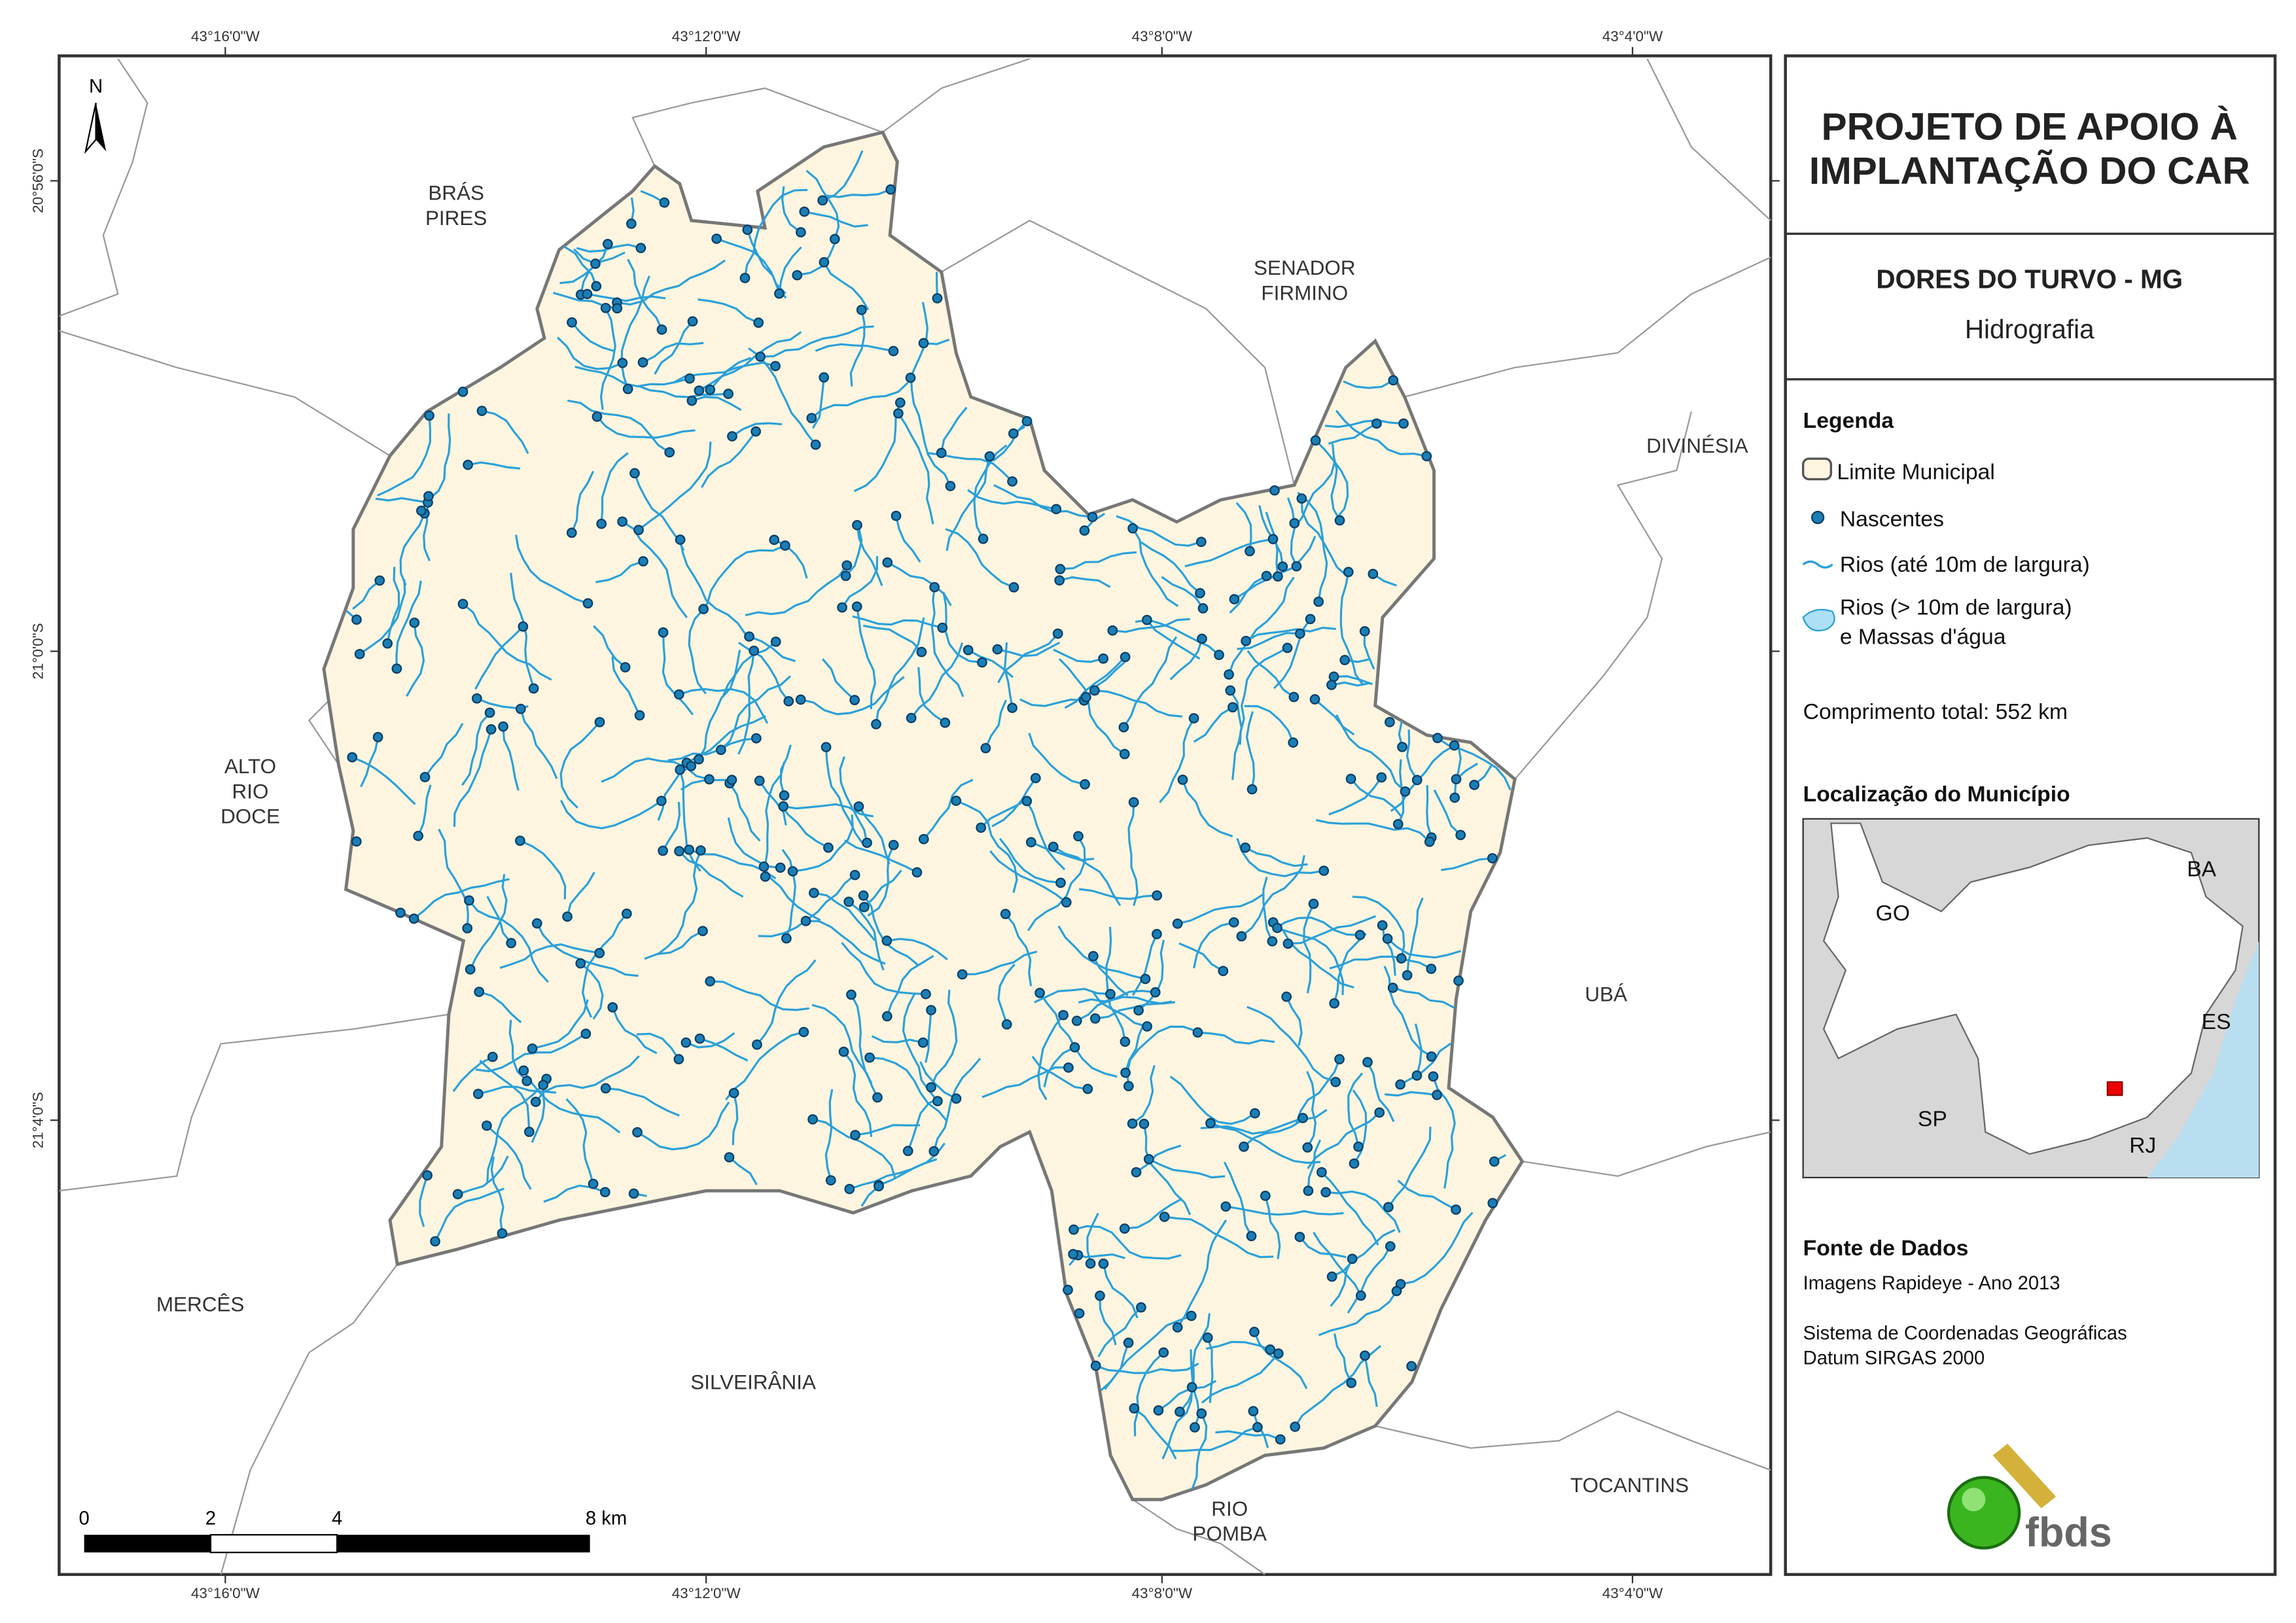 The width and height of the screenshot is (2296, 1623). What do you see at coordinates (250, 766) in the screenshot?
I see `place-name-line: ALTO` at bounding box center [250, 766].